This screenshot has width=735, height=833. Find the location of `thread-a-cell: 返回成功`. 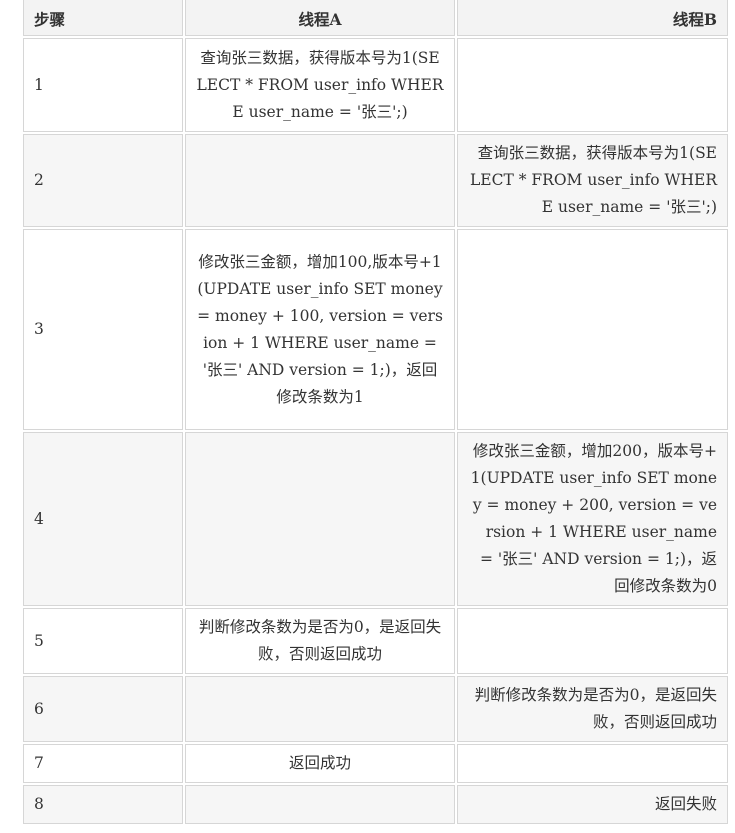

thread-a-cell: 返回成功 is located at coordinates (320, 763).